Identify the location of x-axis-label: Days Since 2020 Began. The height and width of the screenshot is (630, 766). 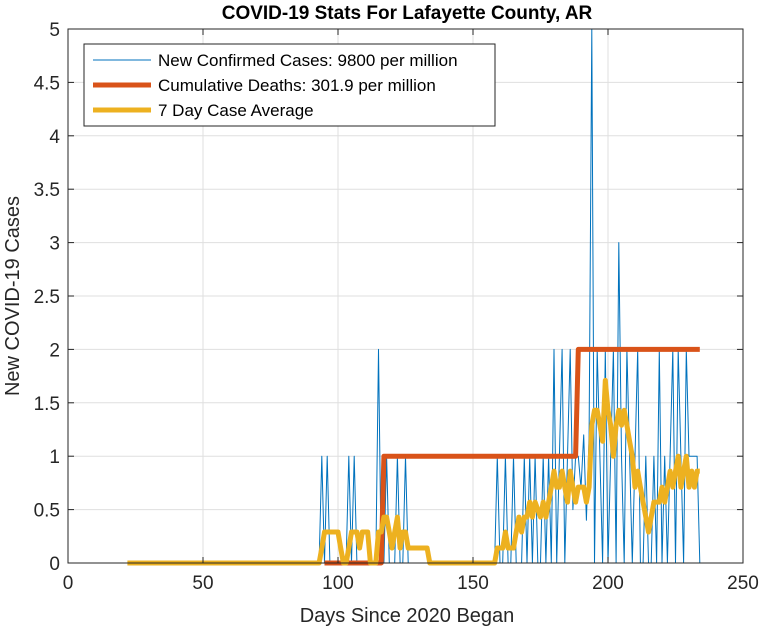
(407, 616).